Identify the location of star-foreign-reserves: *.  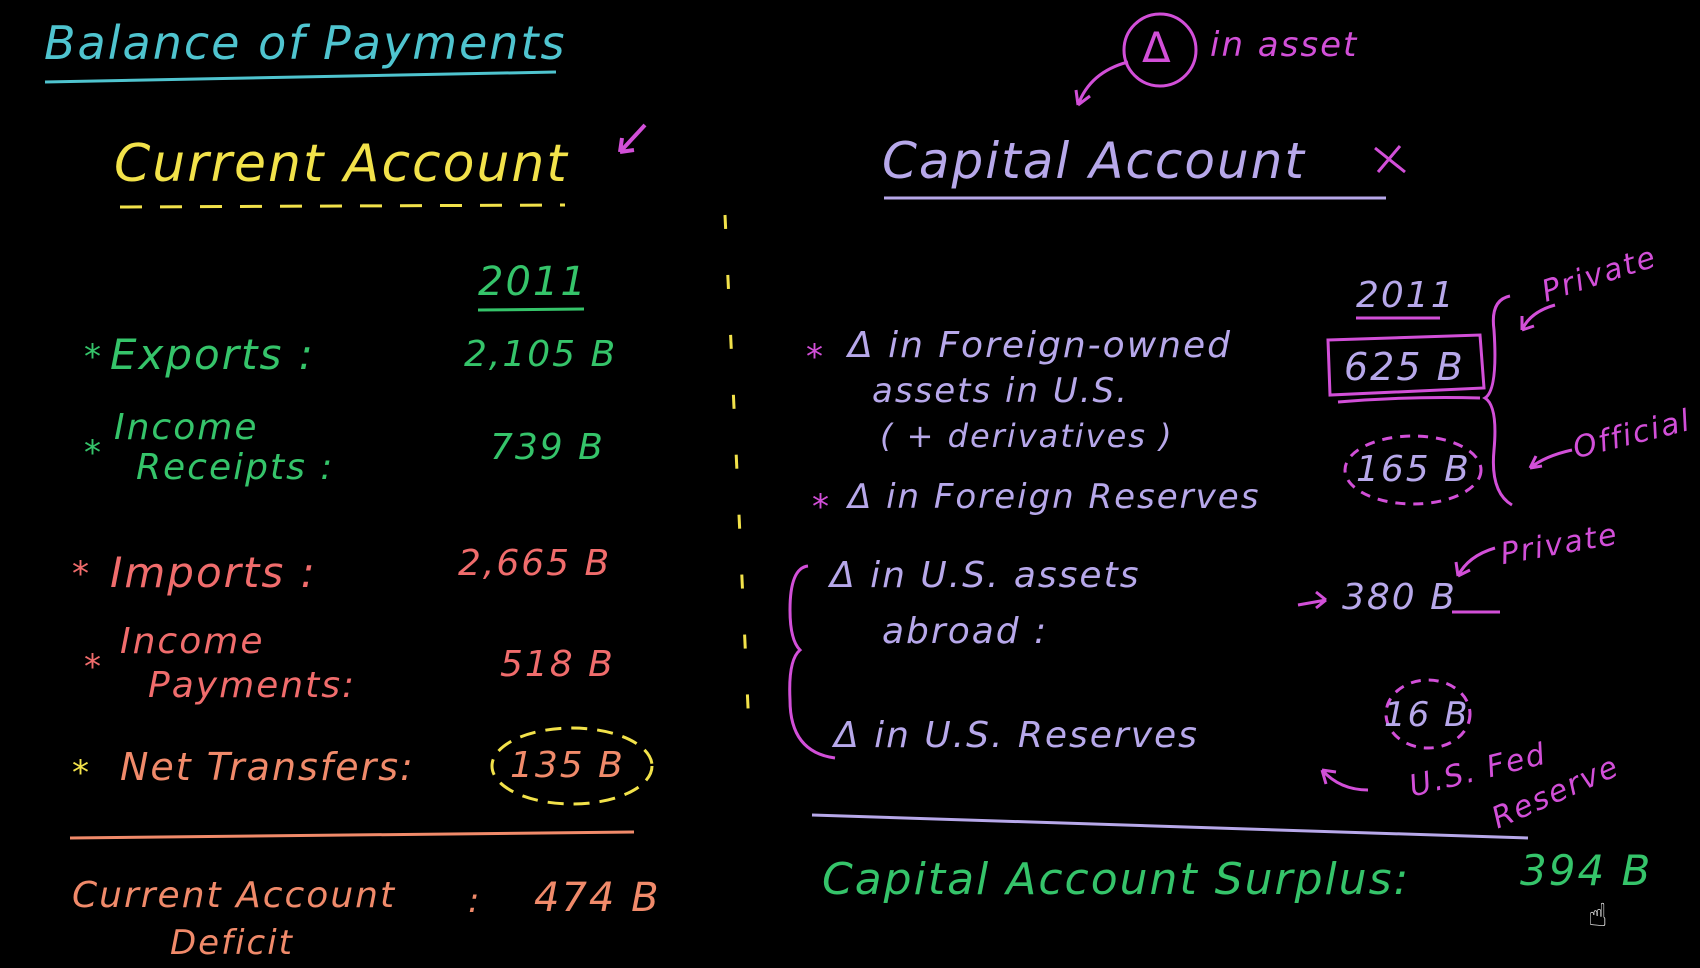
(821, 507).